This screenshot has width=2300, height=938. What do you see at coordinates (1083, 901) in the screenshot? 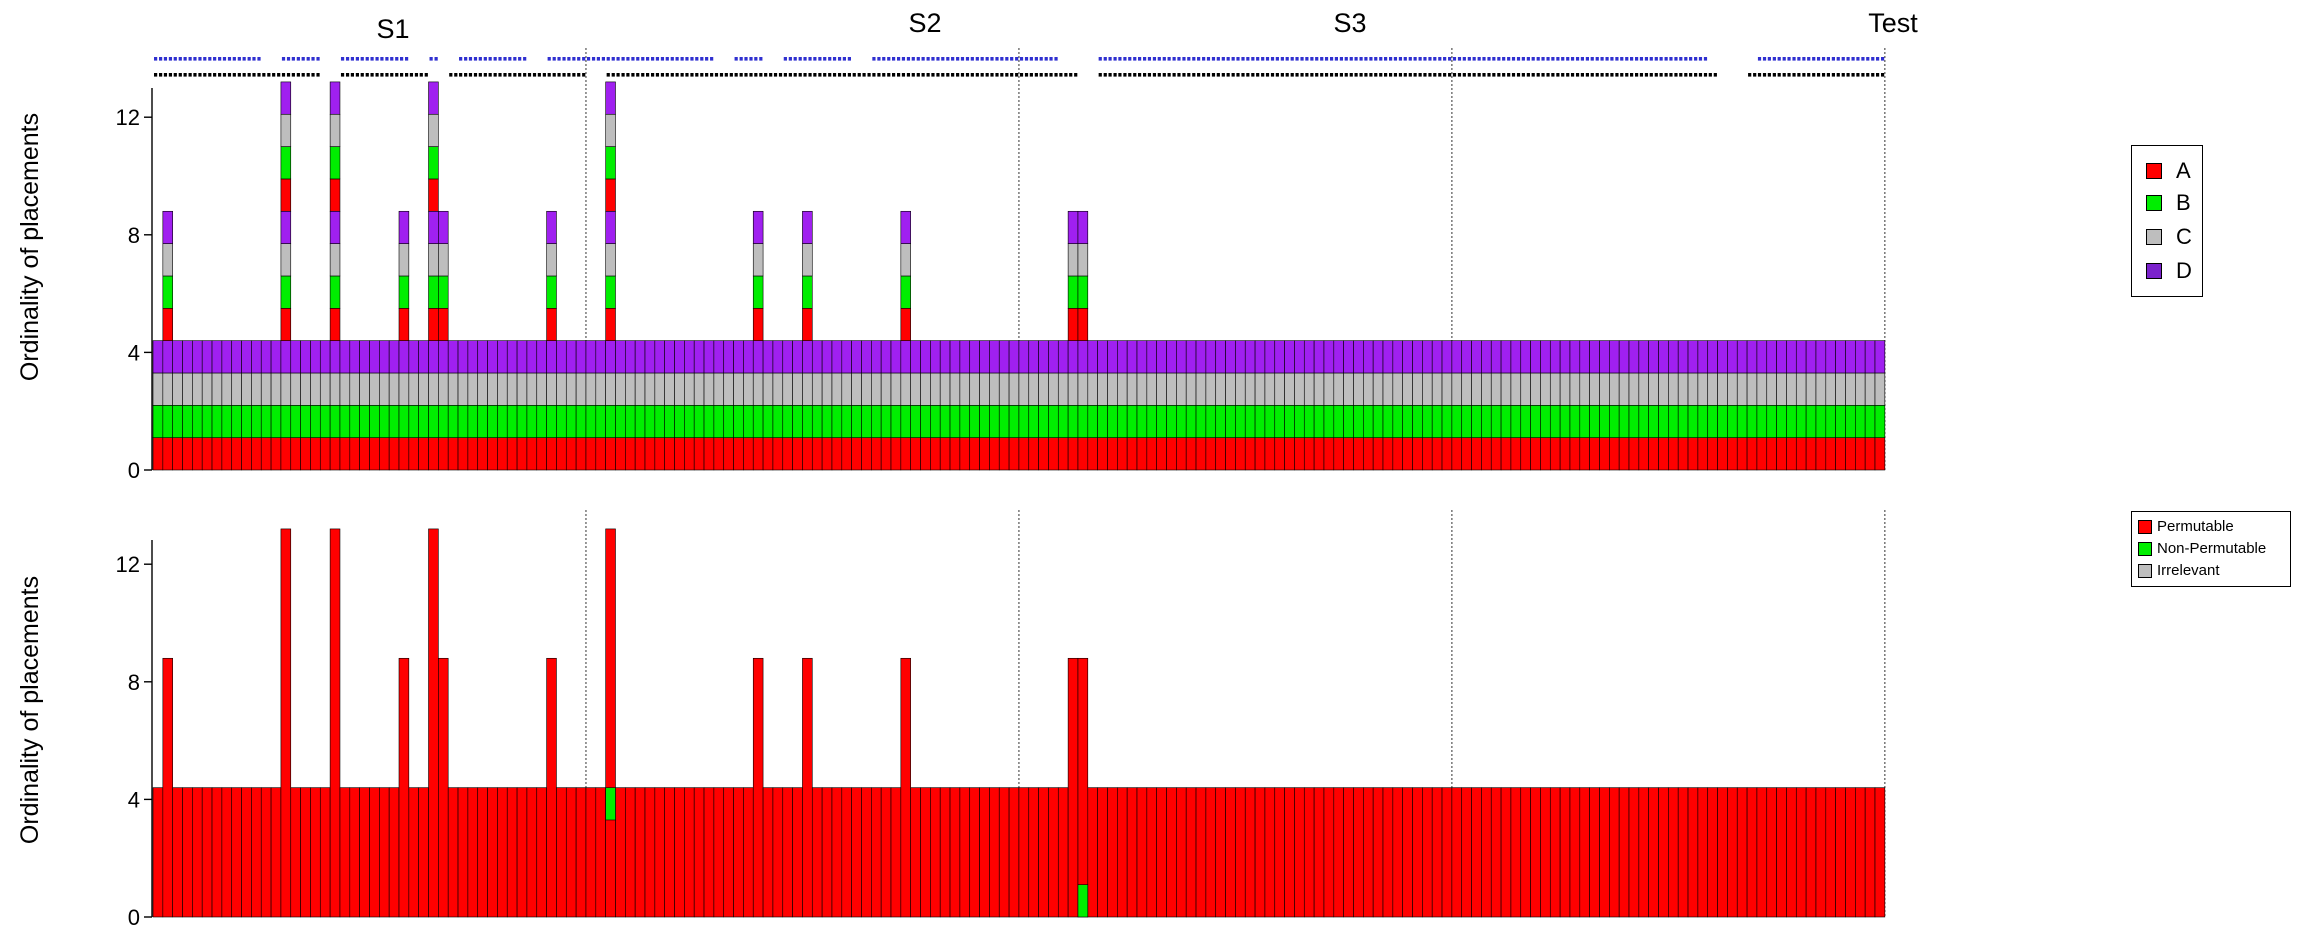
I see `bar-non-permutable` at bounding box center [1083, 901].